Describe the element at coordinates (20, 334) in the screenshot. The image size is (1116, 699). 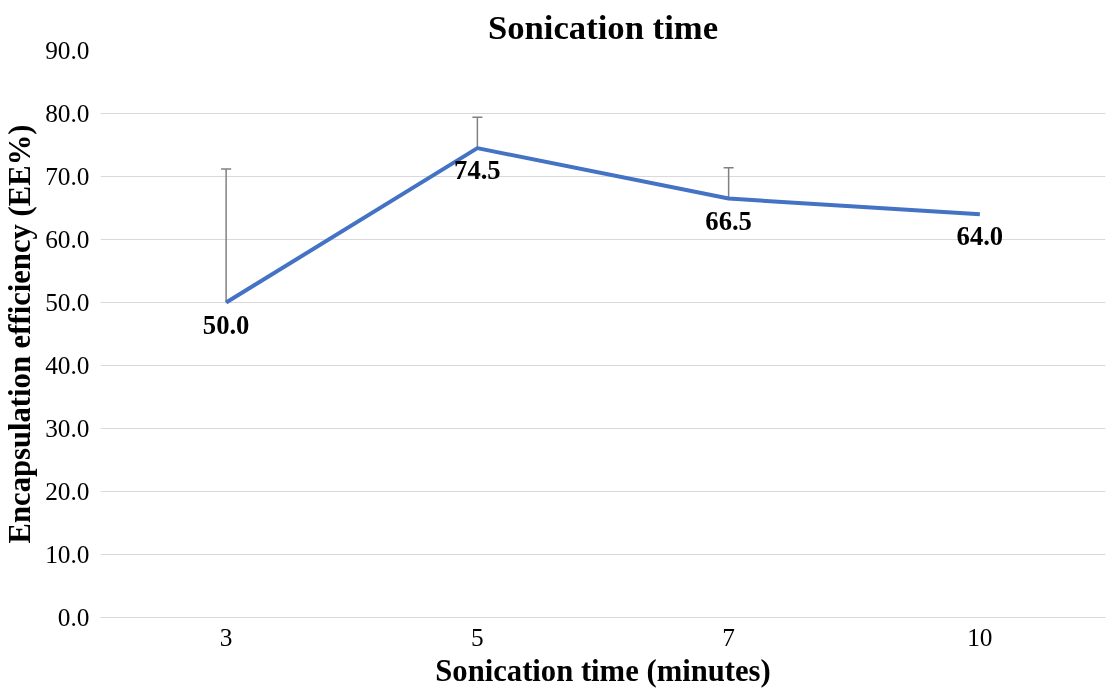
I see `y-axis-title: Encapsulation efficiency (EE%)` at that location.